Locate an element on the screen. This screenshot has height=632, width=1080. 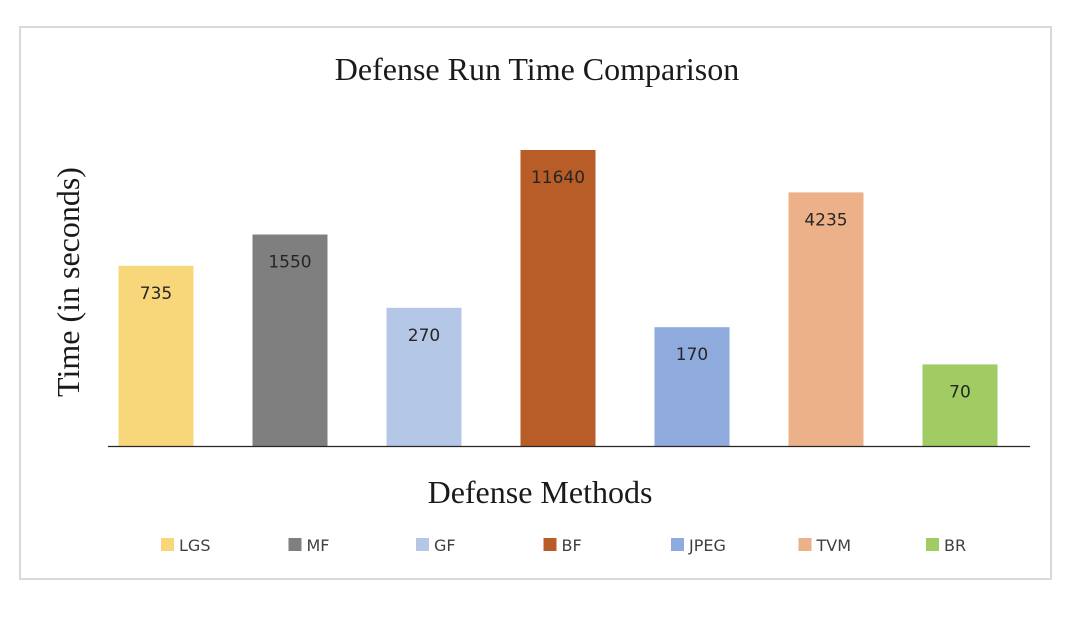
legend-swatch-bf is located at coordinates (550, 544).